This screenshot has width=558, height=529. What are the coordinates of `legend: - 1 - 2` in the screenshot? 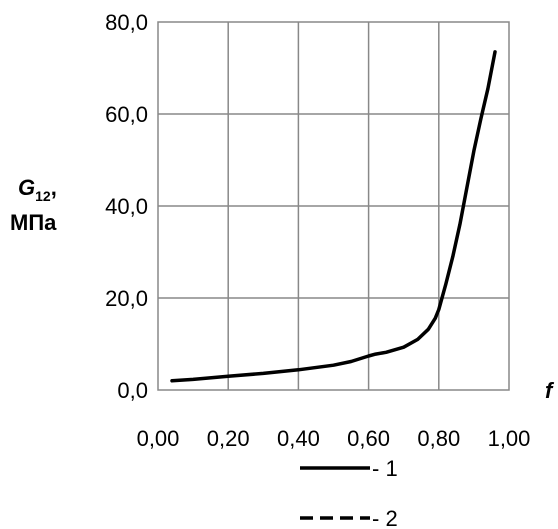 It's located at (349, 492).